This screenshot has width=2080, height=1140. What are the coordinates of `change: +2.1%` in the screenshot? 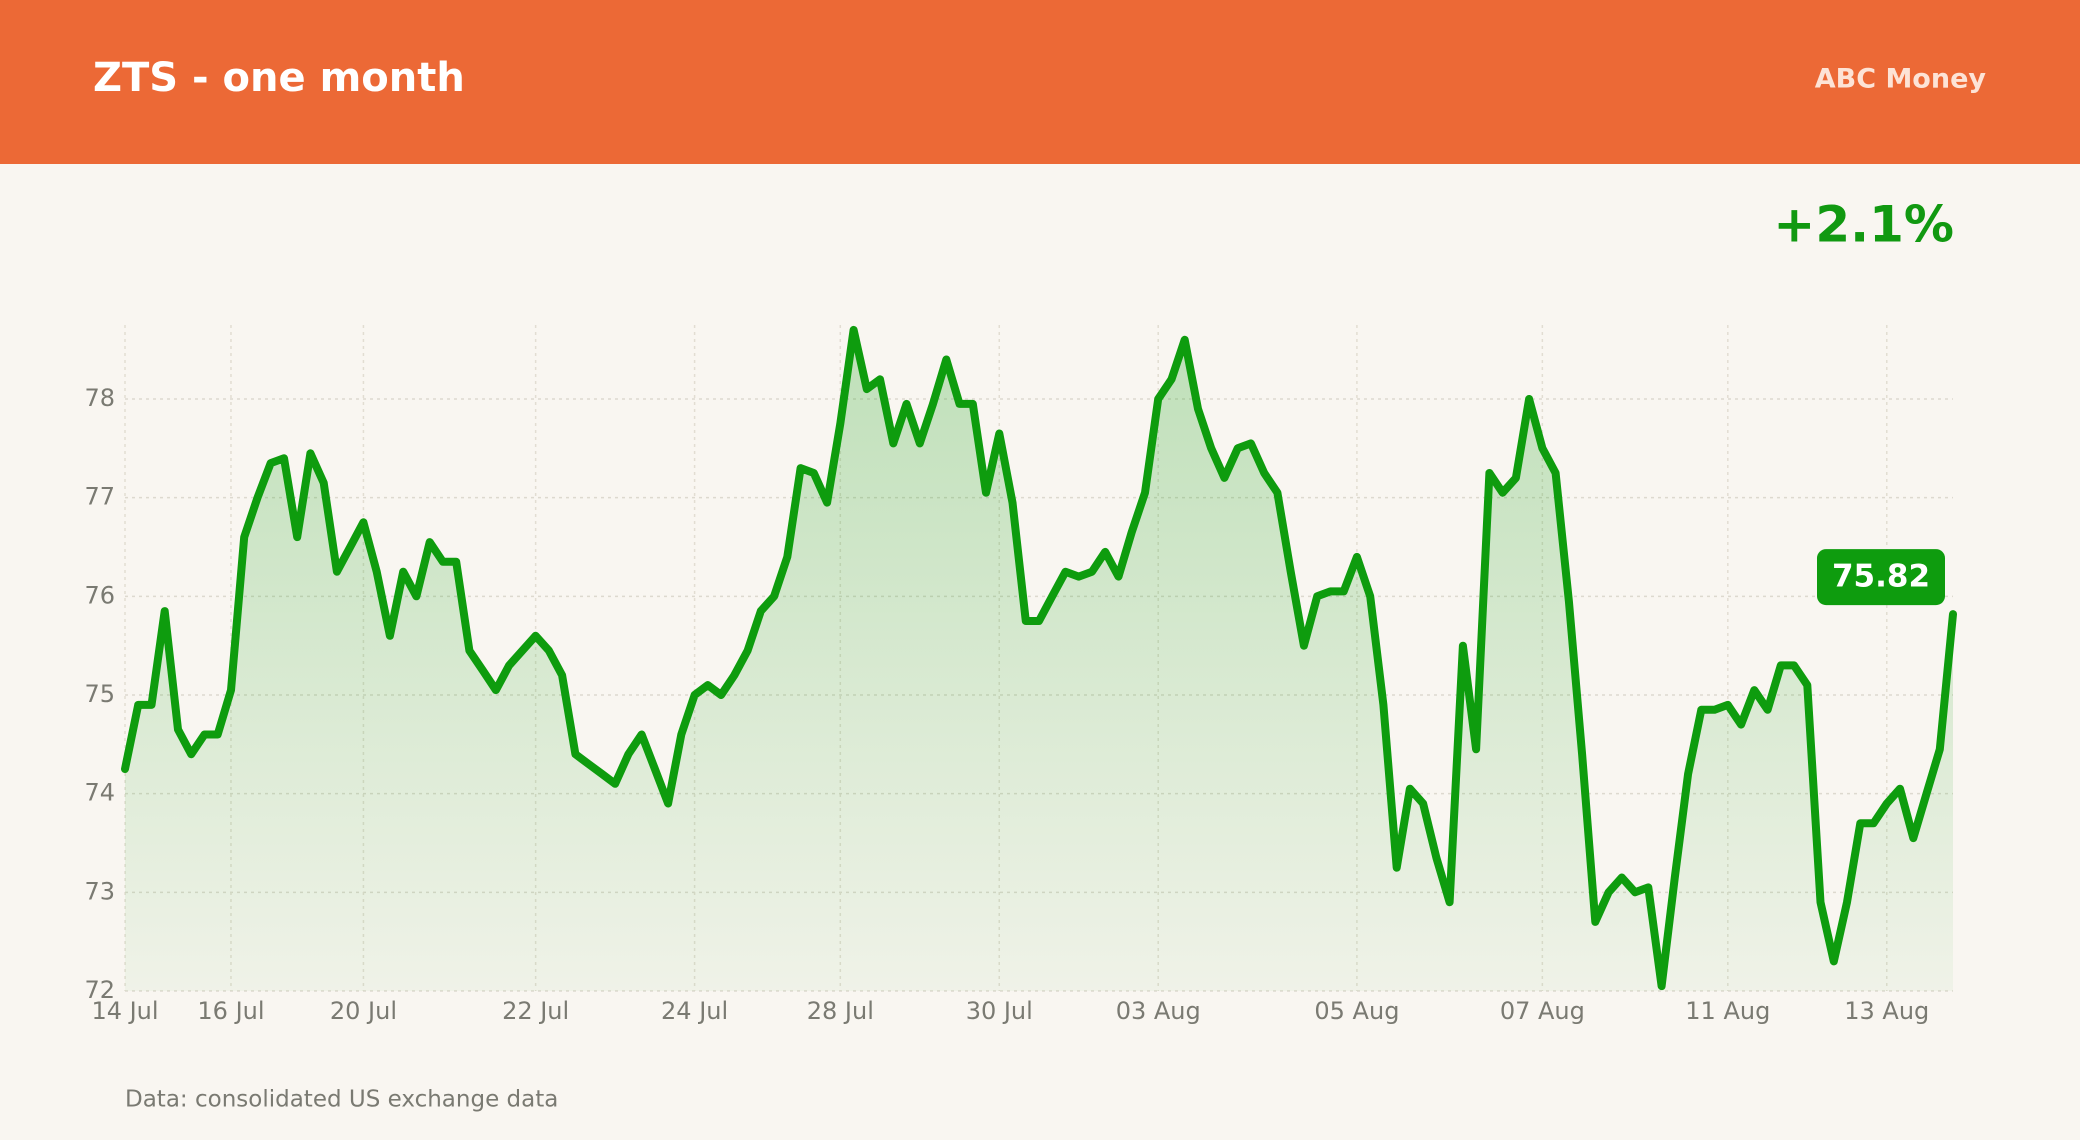 It's located at (1863, 225).